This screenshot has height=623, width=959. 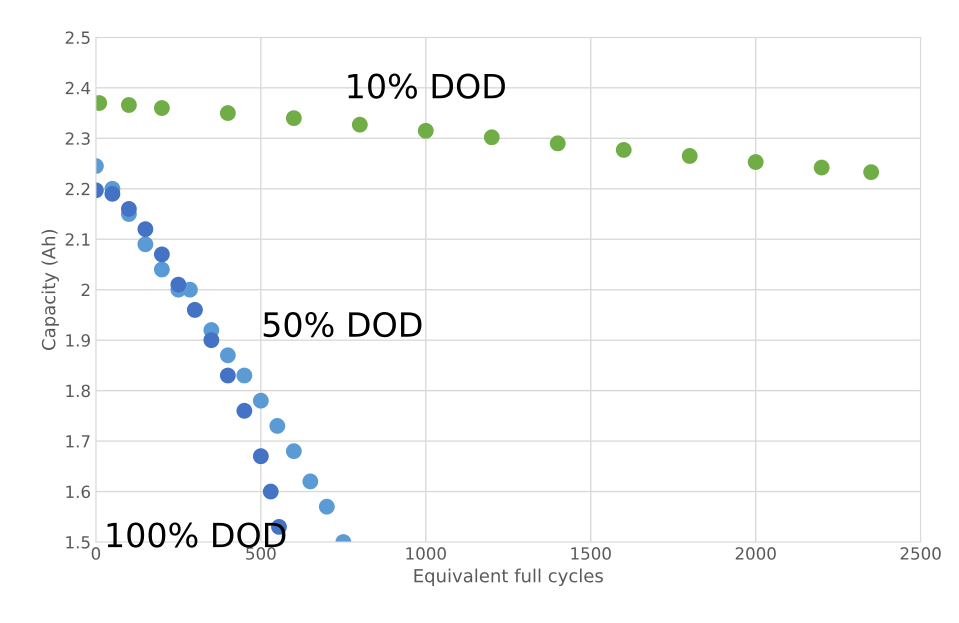 I want to click on series-label: 50% DOD, so click(x=343, y=325).